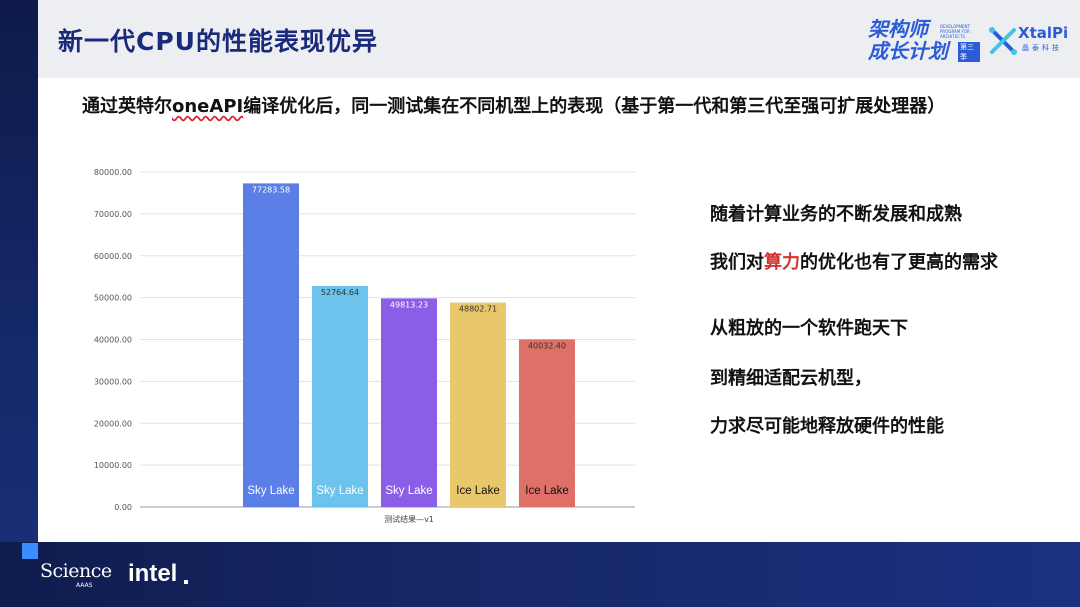 The image size is (1080, 607). Describe the element at coordinates (1043, 33) in the screenshot. I see `xtalpi-logo-name: XtalPi` at that location.